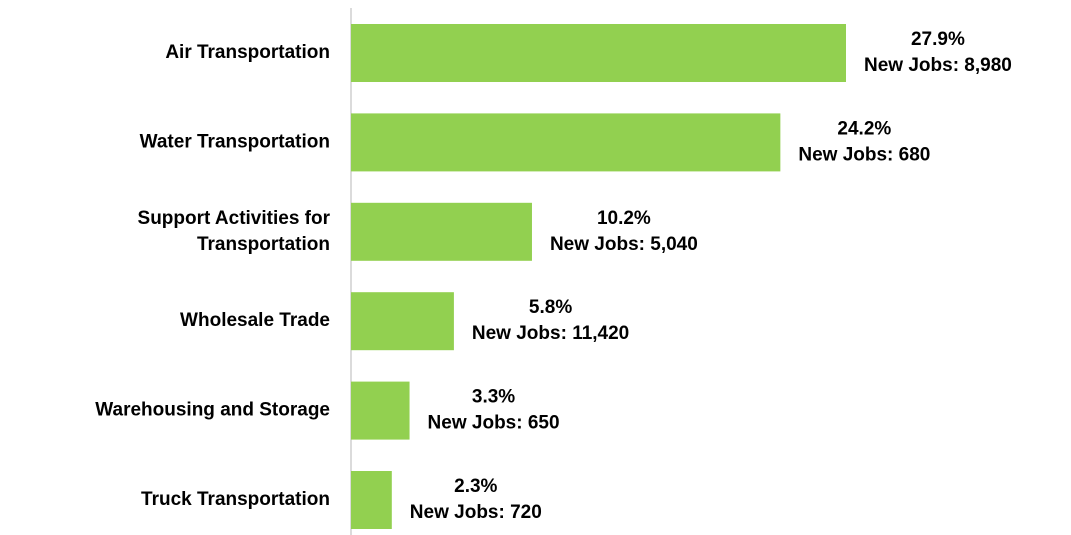 This screenshot has height=535, width=1071. Describe the element at coordinates (234, 231) in the screenshot. I see `category-label: Support Activities for Transportation` at that location.